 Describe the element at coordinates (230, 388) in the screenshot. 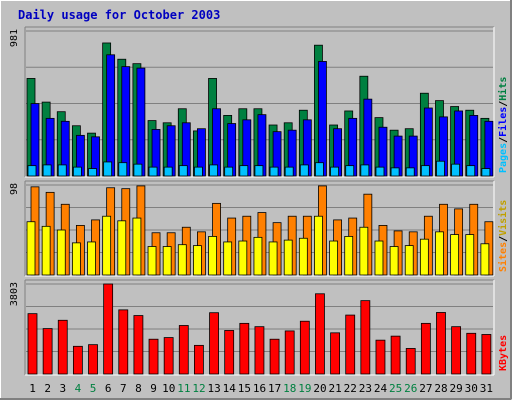

I see `x-tick-label: 14` at that location.